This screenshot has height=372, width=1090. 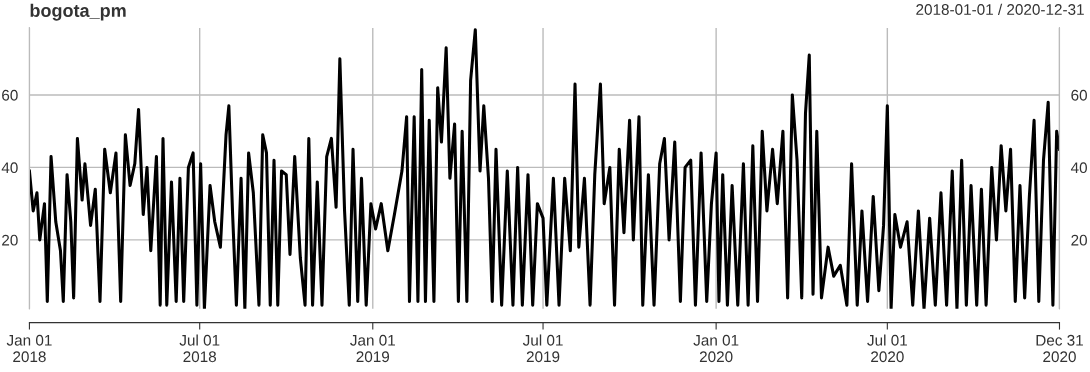 I want to click on y2-tick-label: 40, so click(x=1078, y=168).